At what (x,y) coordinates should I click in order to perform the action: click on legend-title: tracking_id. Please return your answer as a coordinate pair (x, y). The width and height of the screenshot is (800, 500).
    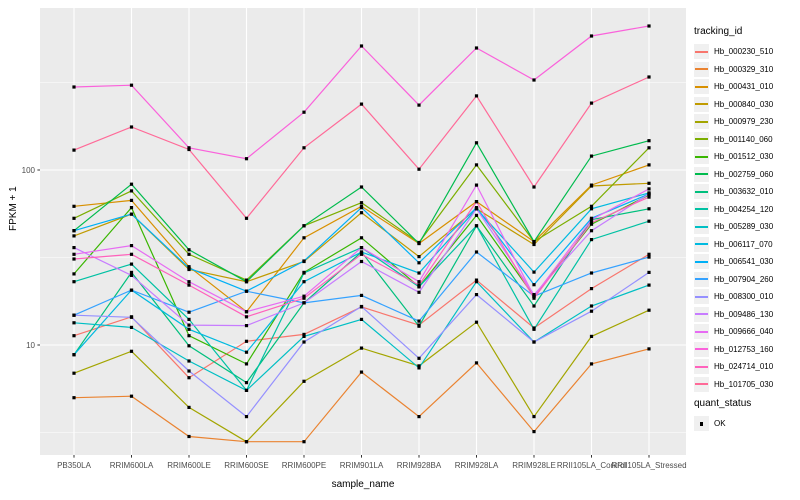
    Looking at the image, I should click on (718, 31).